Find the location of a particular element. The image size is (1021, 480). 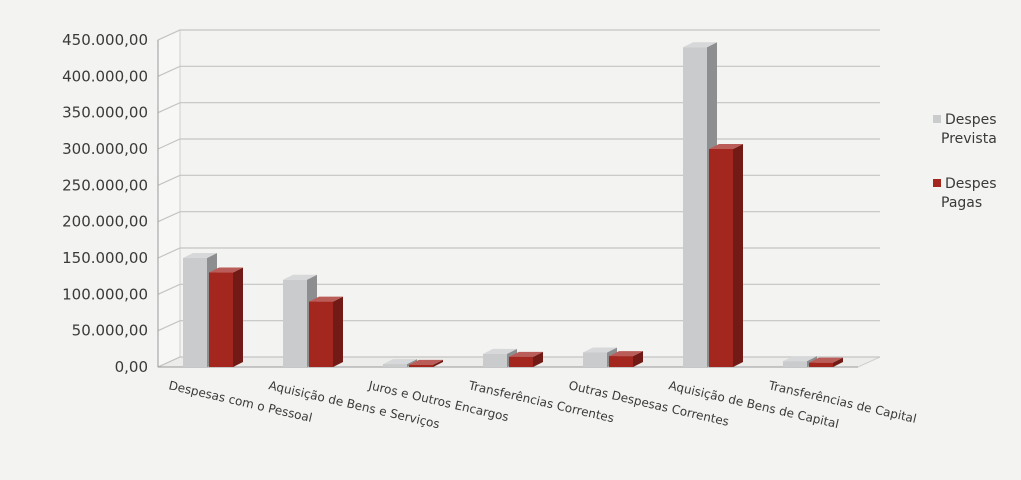

y-tick-label: 50.000,00 is located at coordinates (110, 331).